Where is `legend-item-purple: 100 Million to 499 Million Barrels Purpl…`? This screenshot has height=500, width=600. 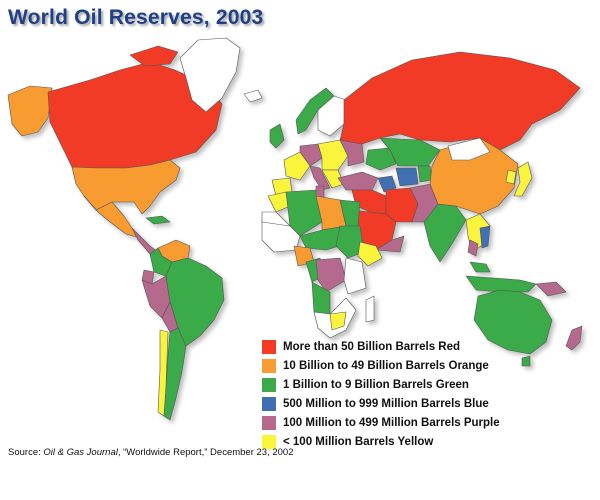 legend-item-purple: 100 Million to 499 Million Barrels Purpl… is located at coordinates (381, 422).